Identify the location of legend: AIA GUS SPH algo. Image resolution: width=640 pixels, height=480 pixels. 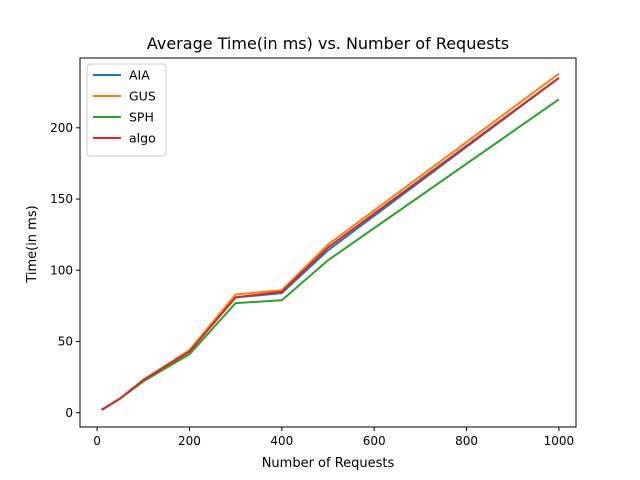
(126, 110).